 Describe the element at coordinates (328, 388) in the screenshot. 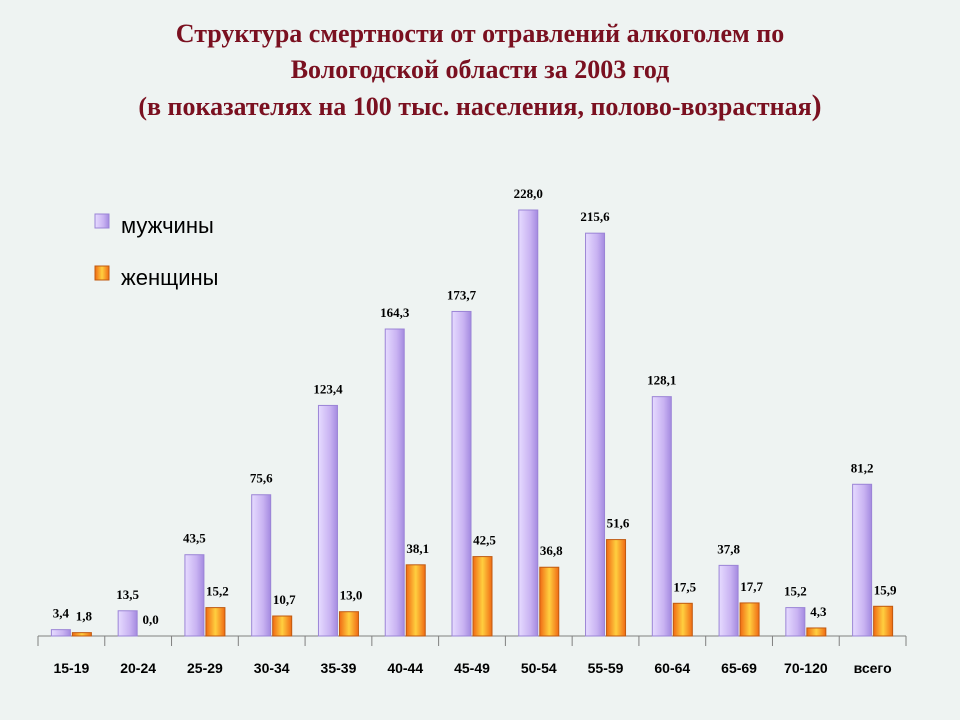

I see `data-label-men-35-39: 123,4` at that location.